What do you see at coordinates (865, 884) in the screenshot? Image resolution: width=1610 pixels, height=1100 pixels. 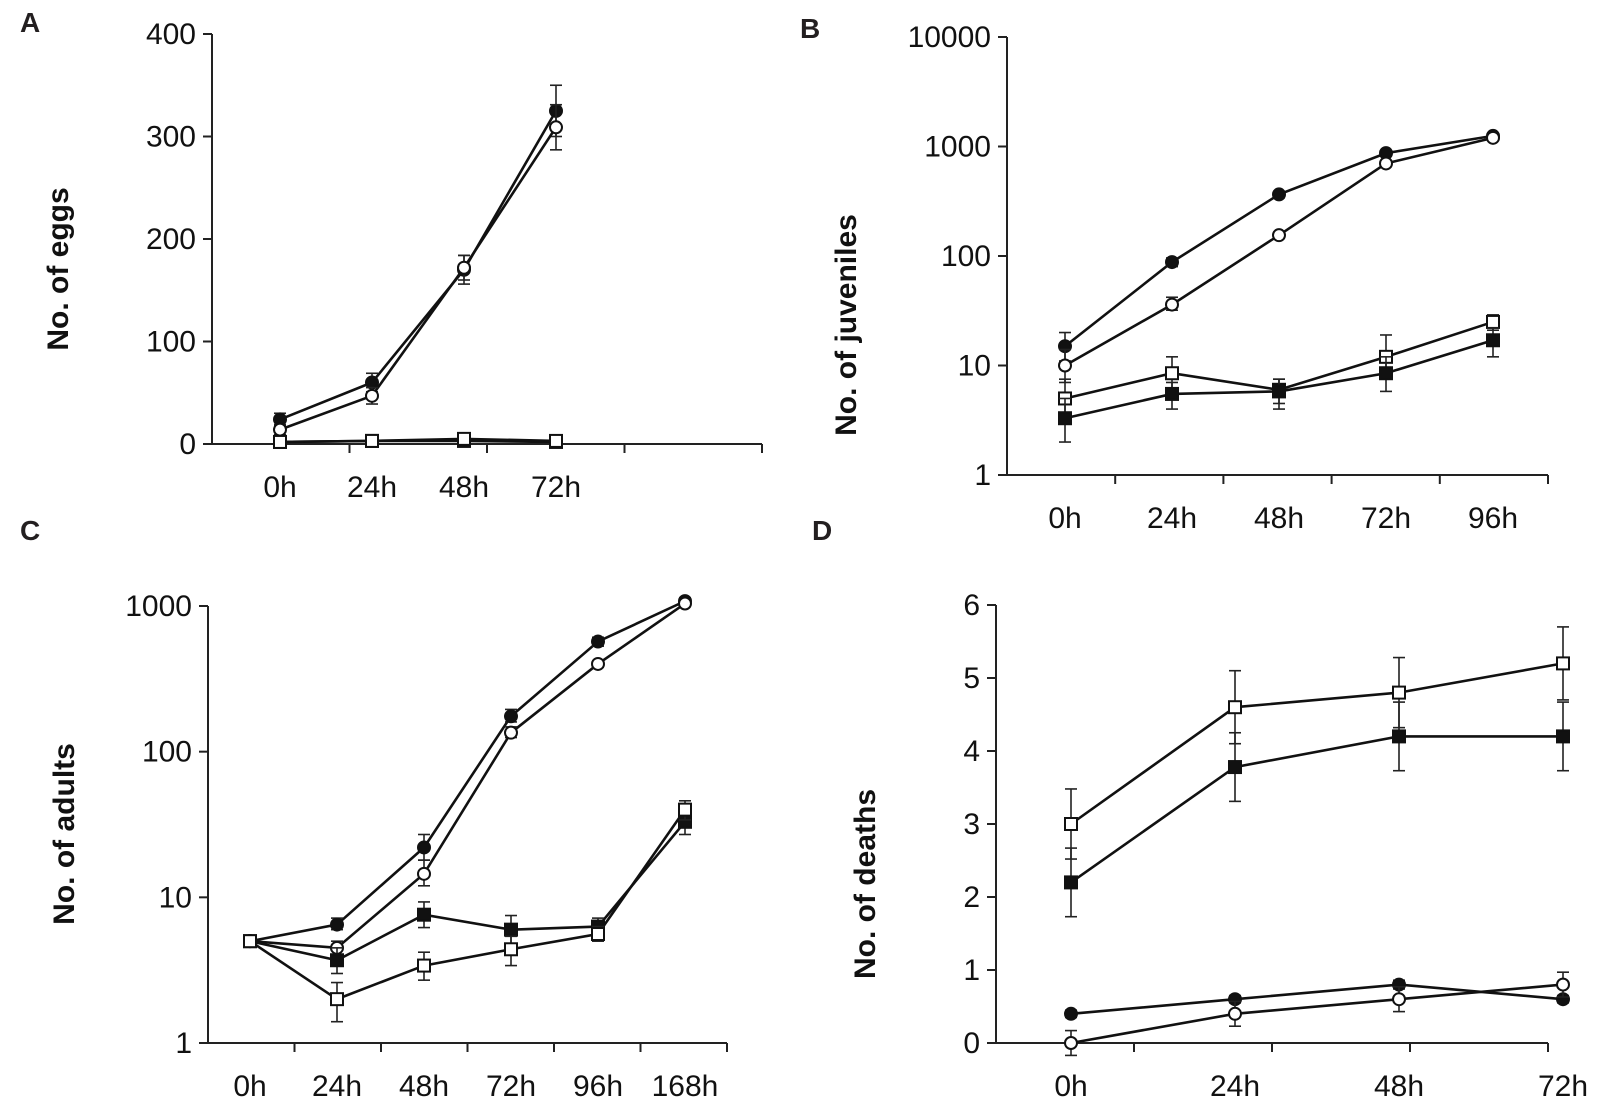 I see `y-axis-title: No. of deaths` at bounding box center [865, 884].